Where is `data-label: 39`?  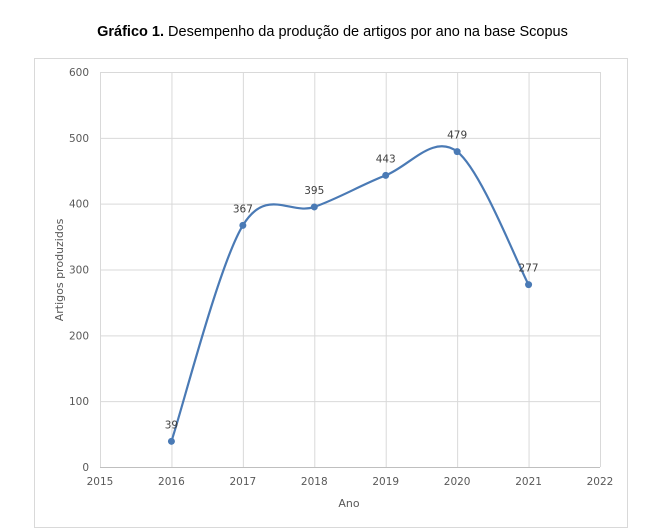
data-label: 39 is located at coordinates (171, 425).